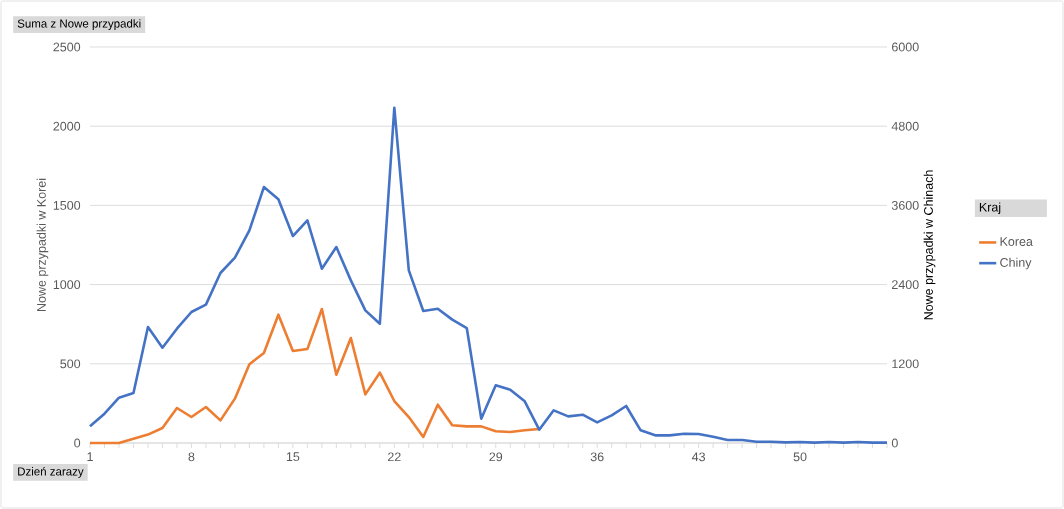  What do you see at coordinates (800, 457) in the screenshot?
I see `x-tick-label: 50` at bounding box center [800, 457].